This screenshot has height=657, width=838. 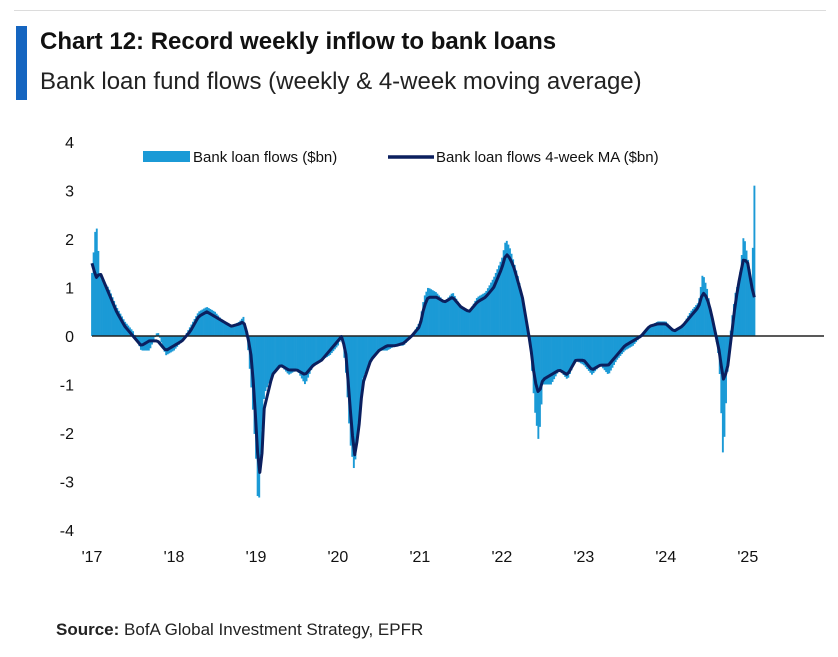 I want to click on y-tick-label: 0, so click(x=69, y=337).